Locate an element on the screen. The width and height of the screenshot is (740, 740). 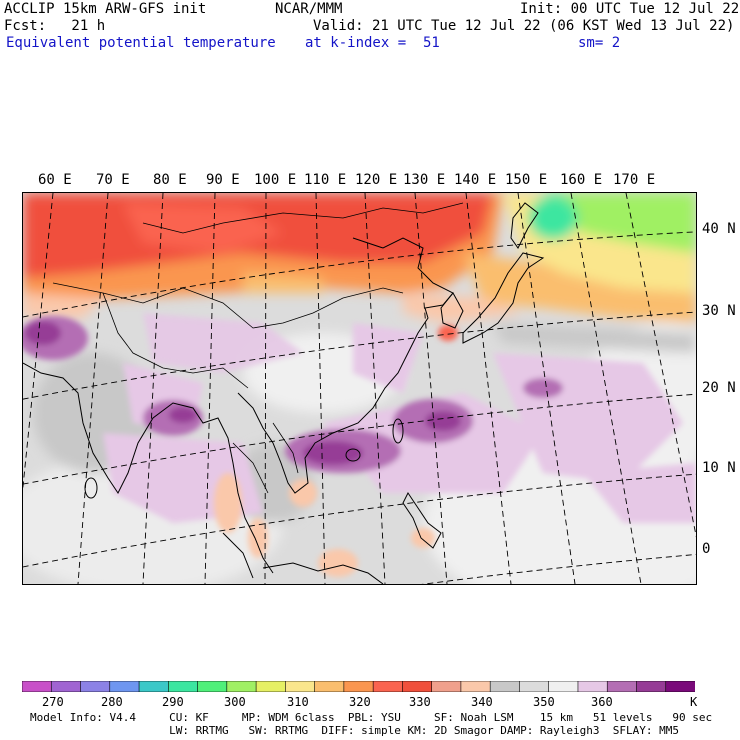
colorbar is located at coordinates (358, 686).